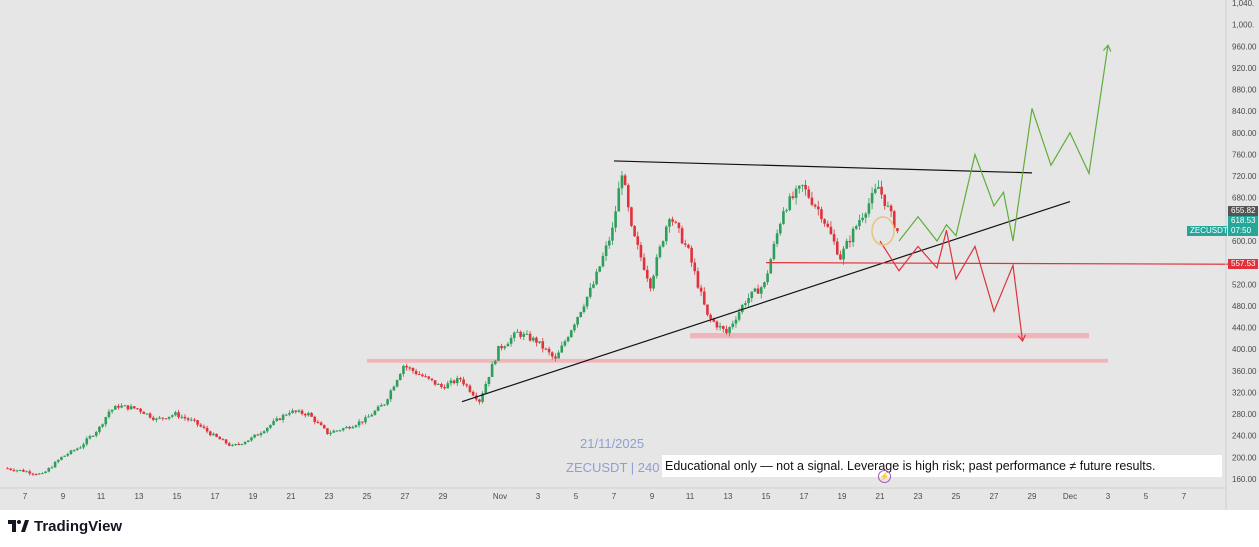 The image size is (1259, 547). I want to click on y-tick-label: 720.00, so click(1244, 176).